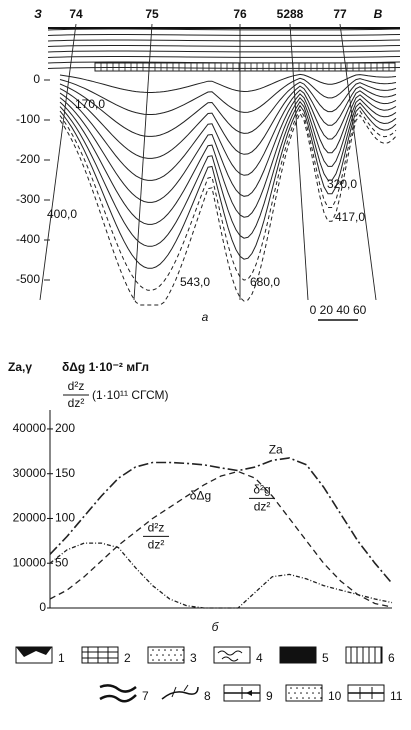 The height and width of the screenshot is (730, 411). Describe the element at coordinates (156, 545) in the screenshot. I see `series-label-denominator: dz²` at that location.